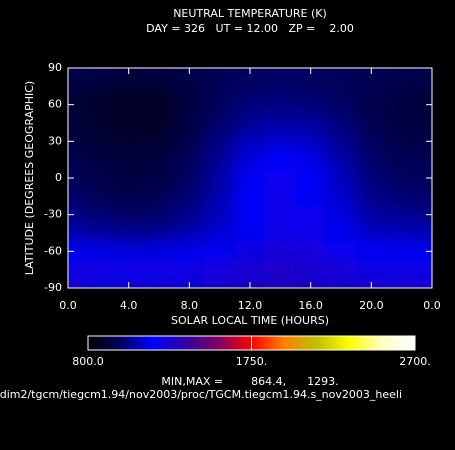 This screenshot has height=450, width=455. I want to click on y-tick-label: -60, so click(53, 250).